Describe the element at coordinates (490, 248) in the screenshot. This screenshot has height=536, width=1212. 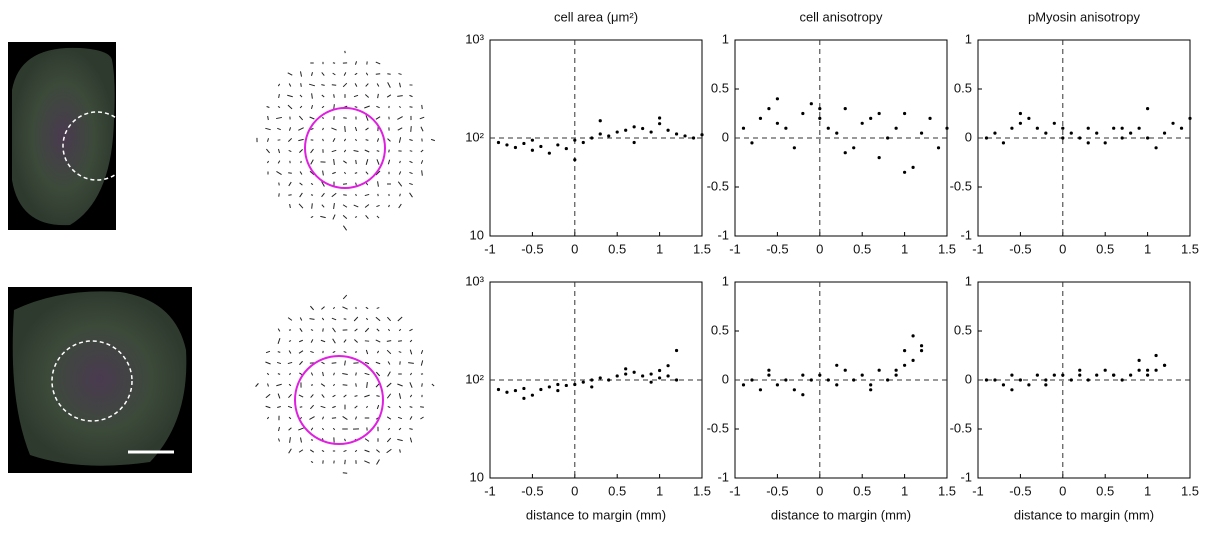
I see `x-tick-label: -1` at that location.